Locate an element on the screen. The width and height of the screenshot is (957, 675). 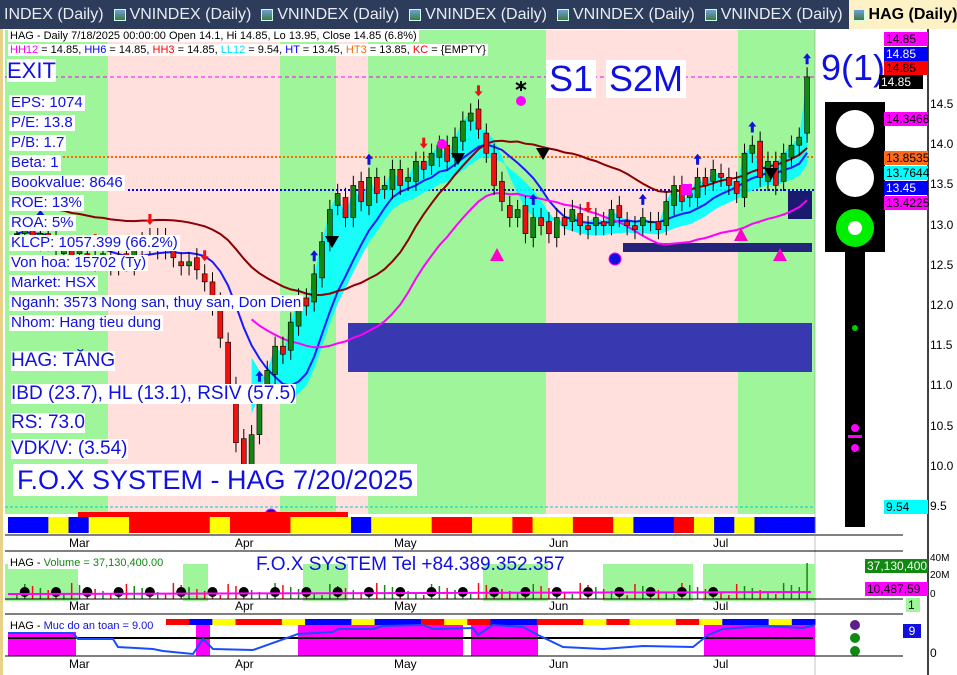
indicator-value: = 9.54, is located at coordinates (265, 50).